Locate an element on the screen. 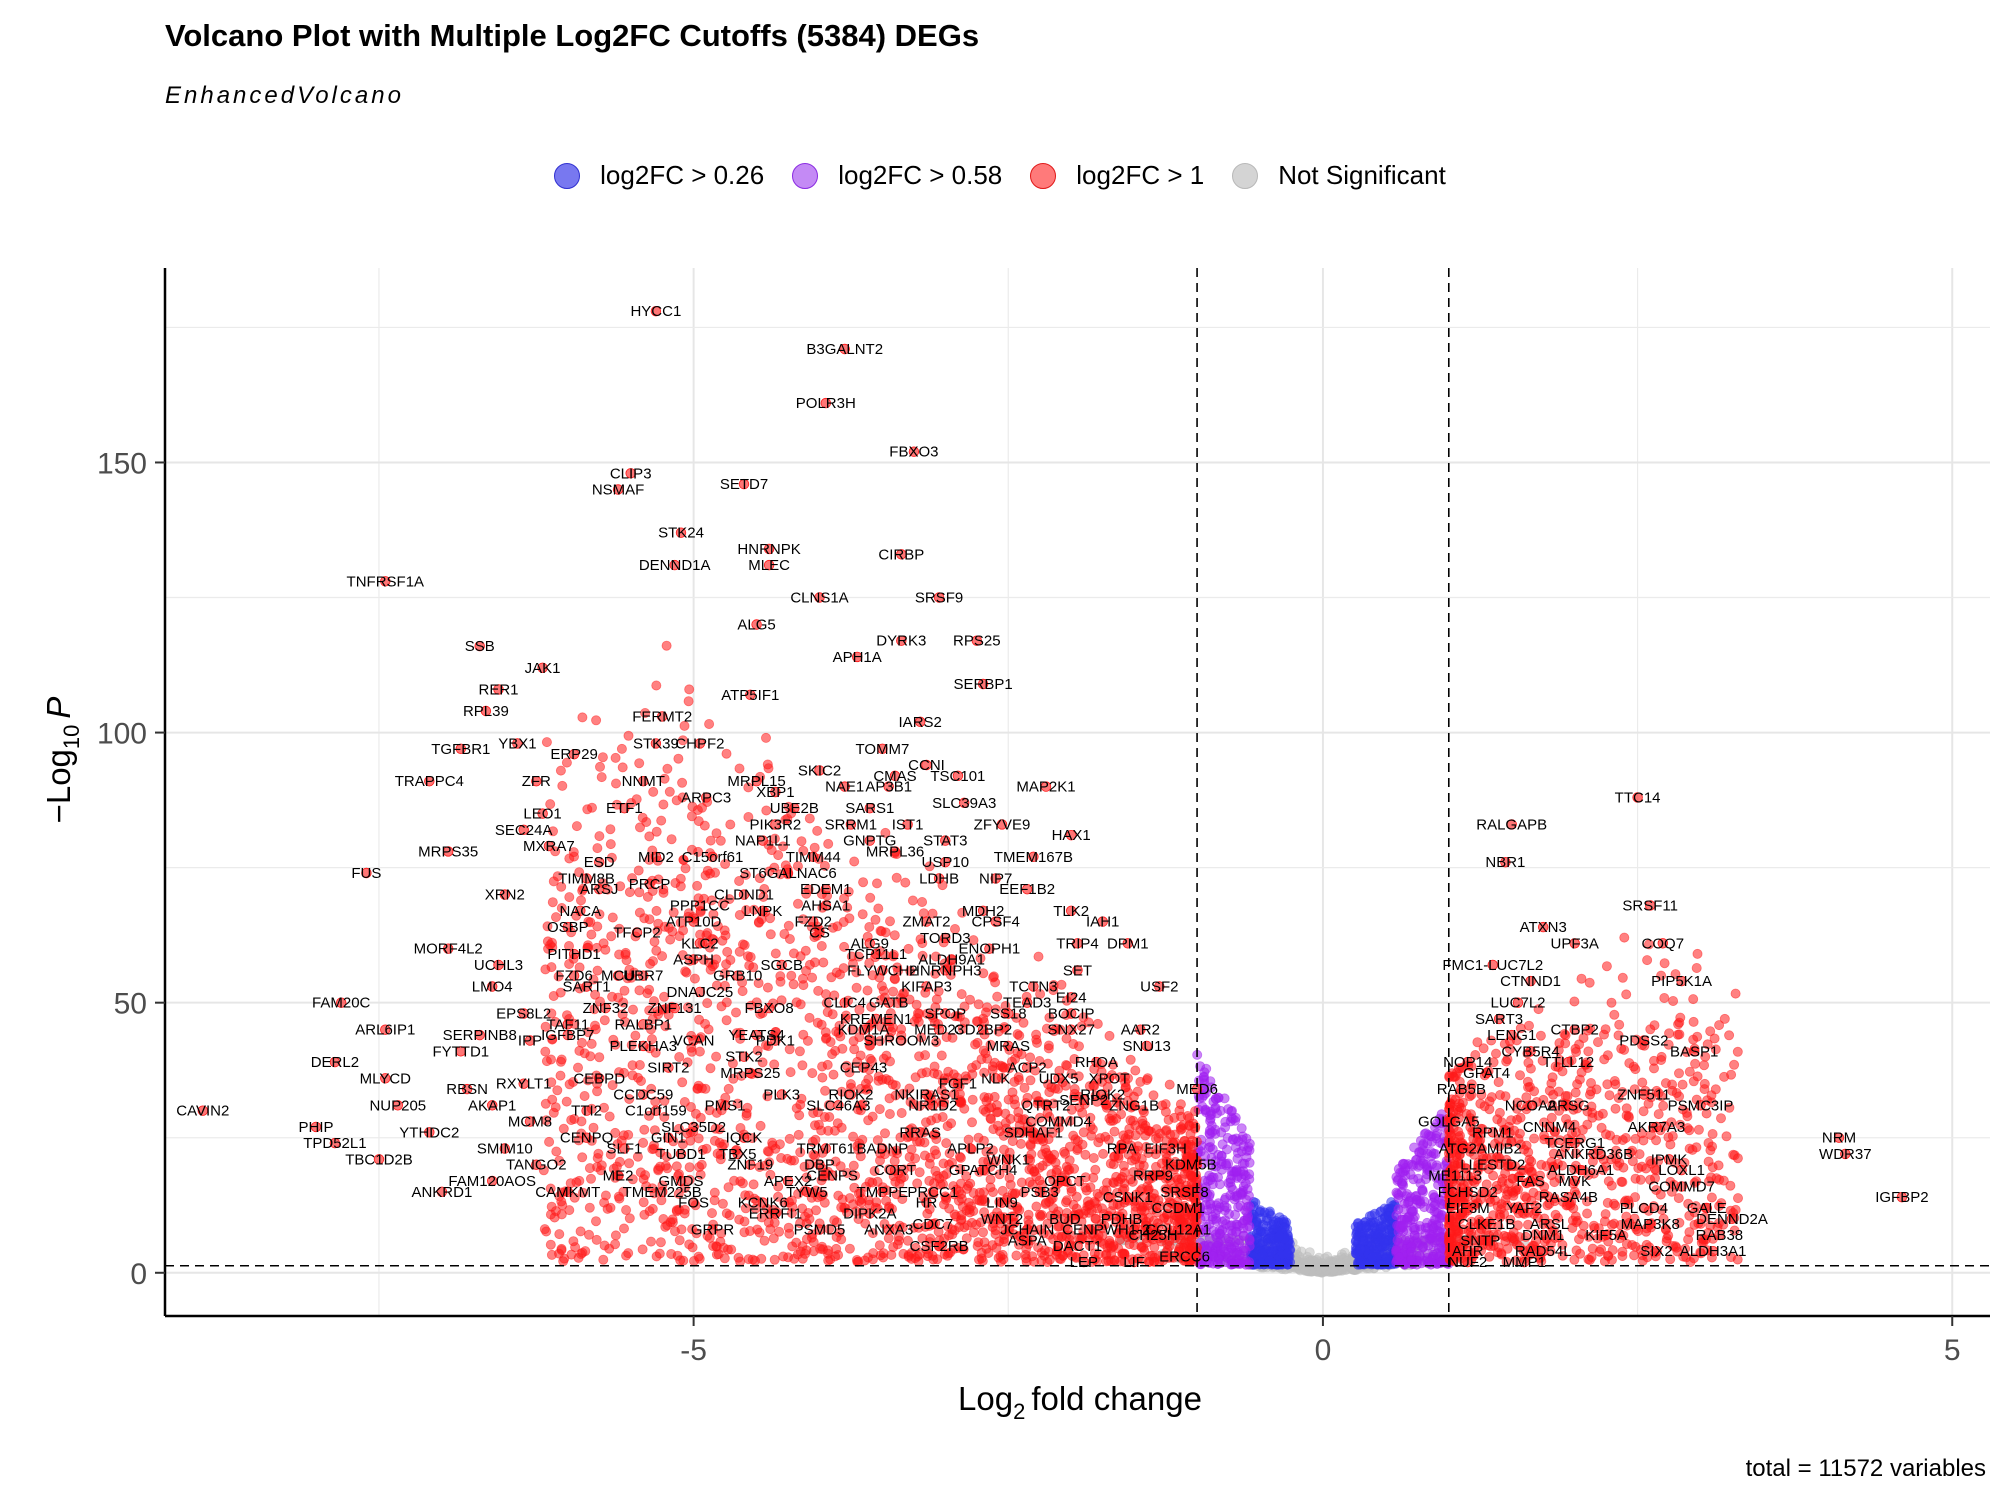 The image size is (2000, 1500). legend-label-ns: Not Significant is located at coordinates (1362, 175).